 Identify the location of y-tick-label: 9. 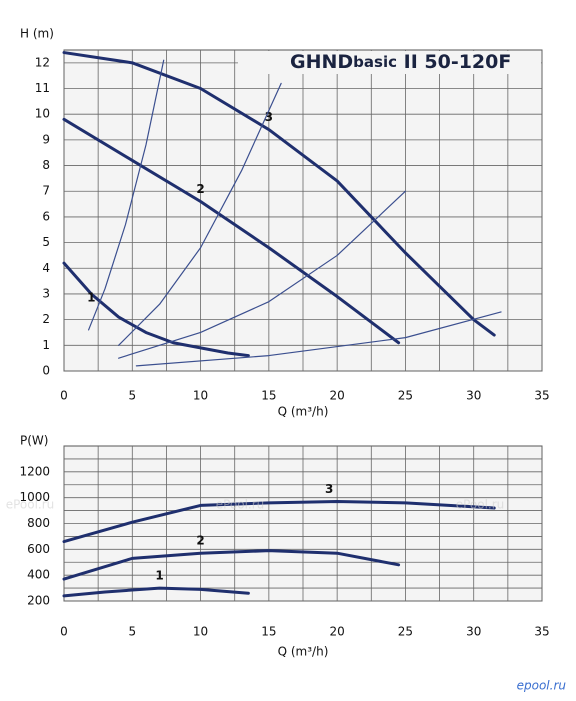
(46, 139).